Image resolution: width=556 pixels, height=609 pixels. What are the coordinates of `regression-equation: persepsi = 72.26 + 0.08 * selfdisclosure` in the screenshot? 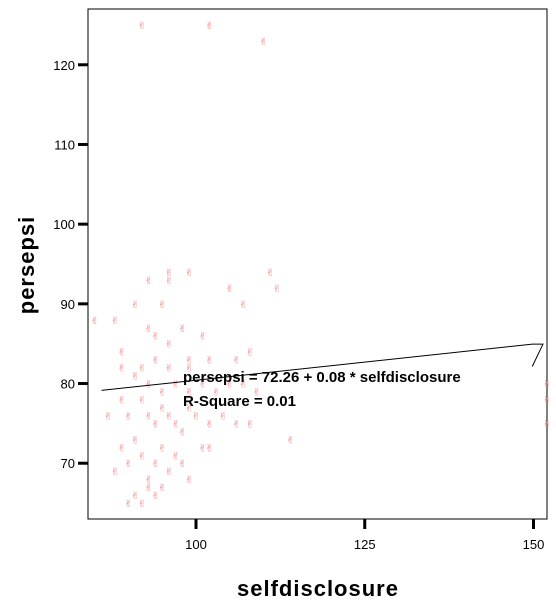 It's located at (322, 377).